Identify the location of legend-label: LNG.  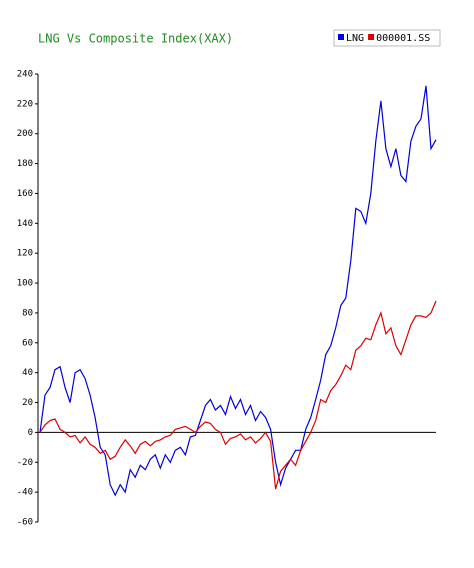
(355, 38).